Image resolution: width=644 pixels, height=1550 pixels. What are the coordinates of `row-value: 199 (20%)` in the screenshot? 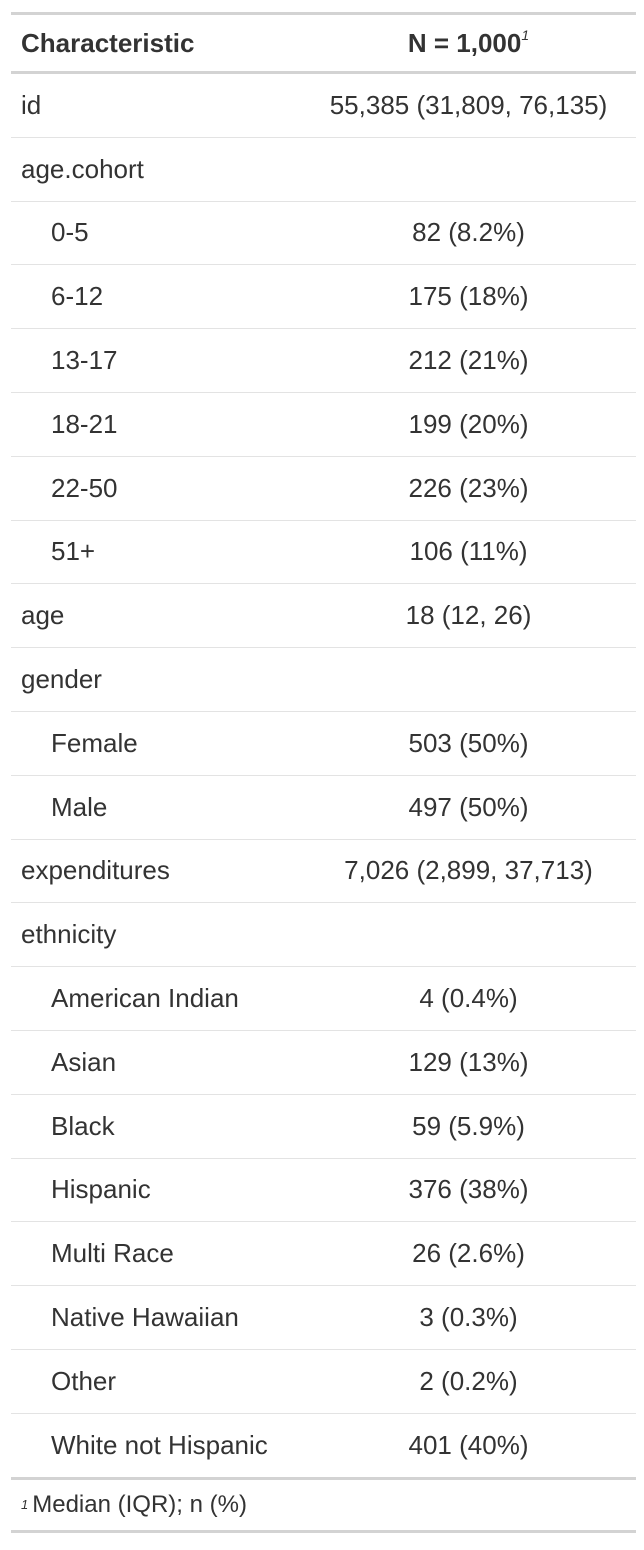 It's located at (468, 423).